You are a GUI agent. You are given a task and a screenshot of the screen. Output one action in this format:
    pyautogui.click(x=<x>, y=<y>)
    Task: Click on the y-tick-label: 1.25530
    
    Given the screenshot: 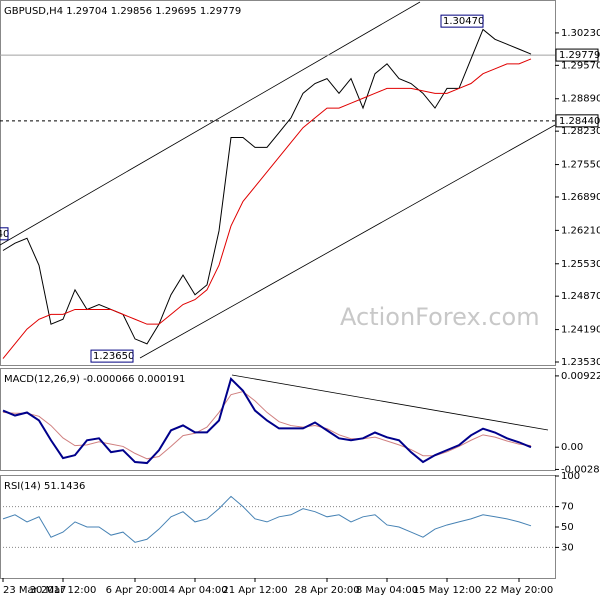 What is the action you would take?
    pyautogui.click(x=580, y=264)
    